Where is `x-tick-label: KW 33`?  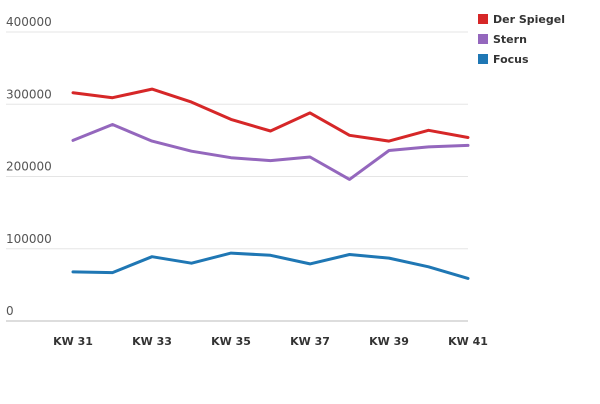
x-tick-label: KW 33 is located at coordinates (152, 341).